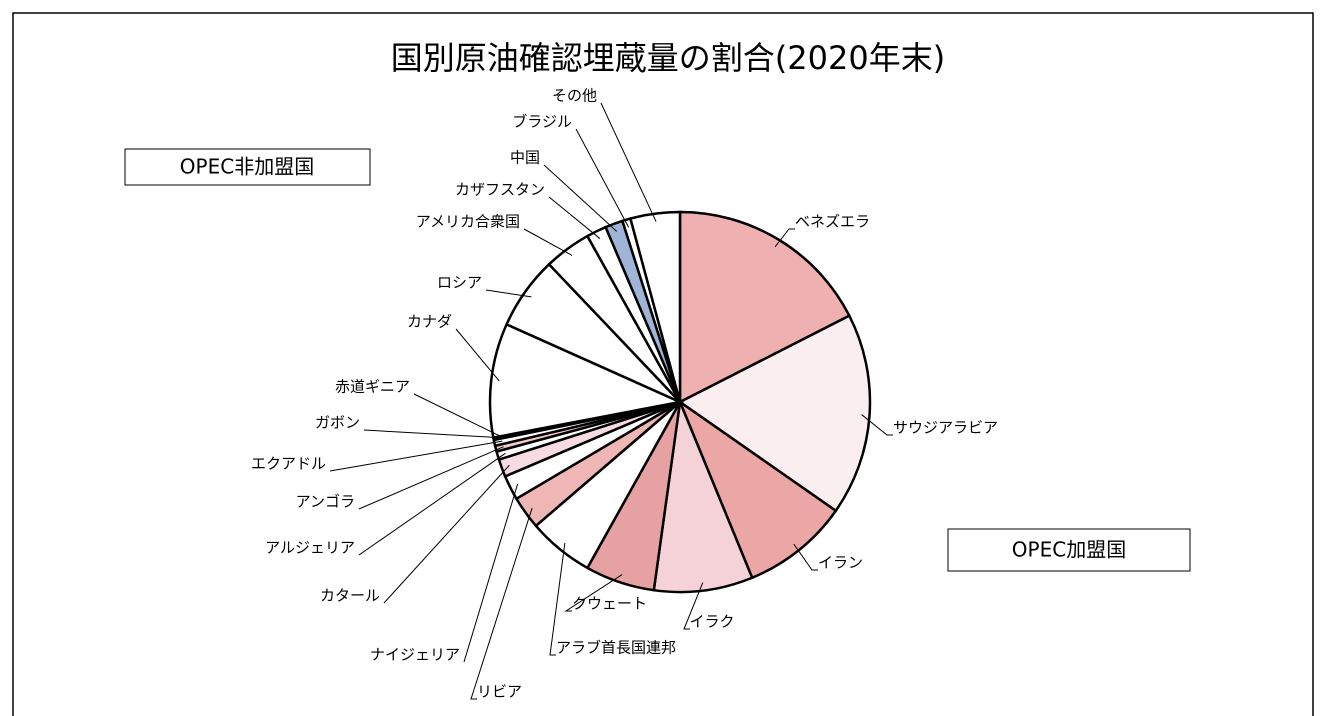 The width and height of the screenshot is (1327, 716). I want to click on slice-label: アルジェリア, so click(310, 548).